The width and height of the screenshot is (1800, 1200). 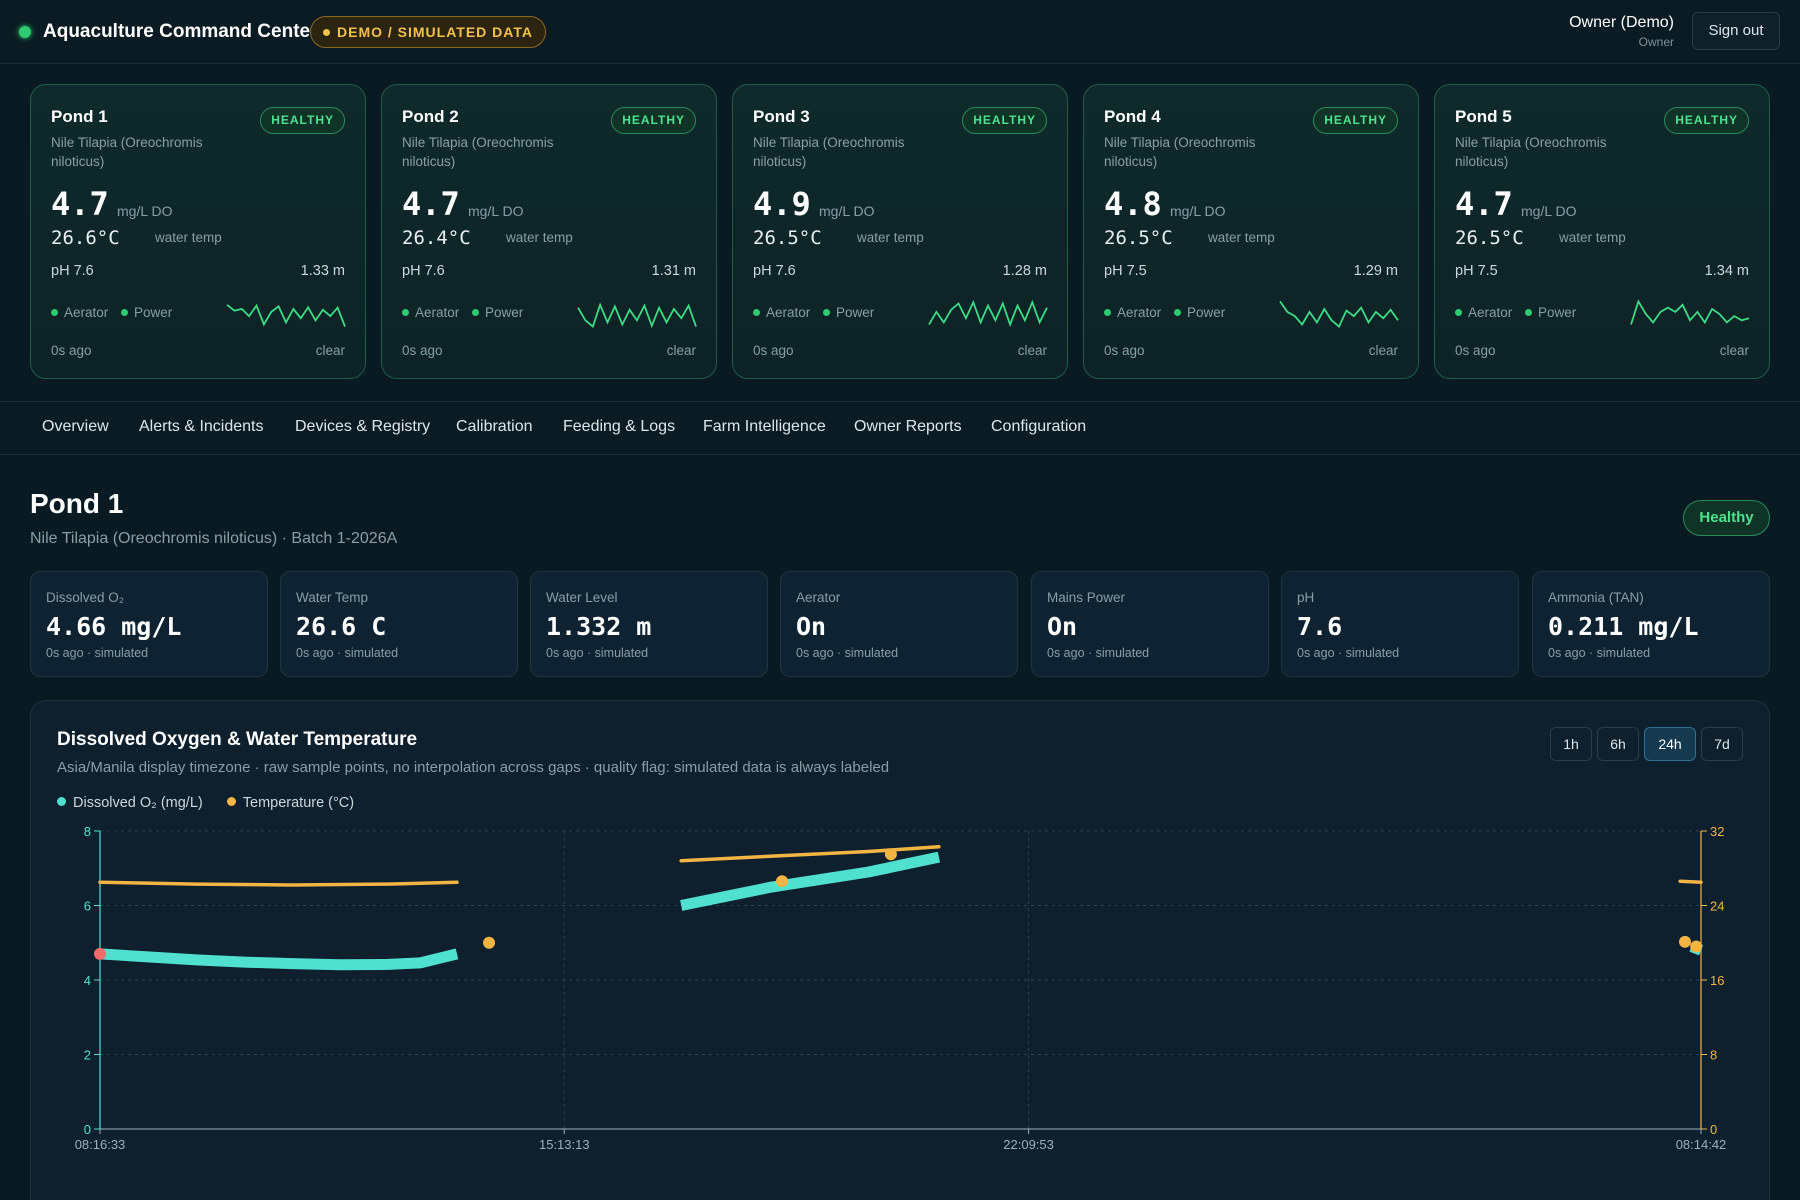 I want to click on aerator-indicator: Aerator, so click(x=1132, y=312).